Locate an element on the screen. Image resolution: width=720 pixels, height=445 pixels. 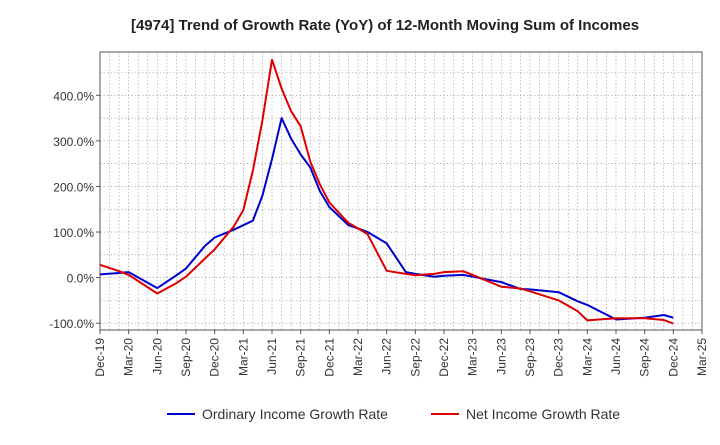
x-tick-label: Dec-23 is located at coordinates (559, 357).